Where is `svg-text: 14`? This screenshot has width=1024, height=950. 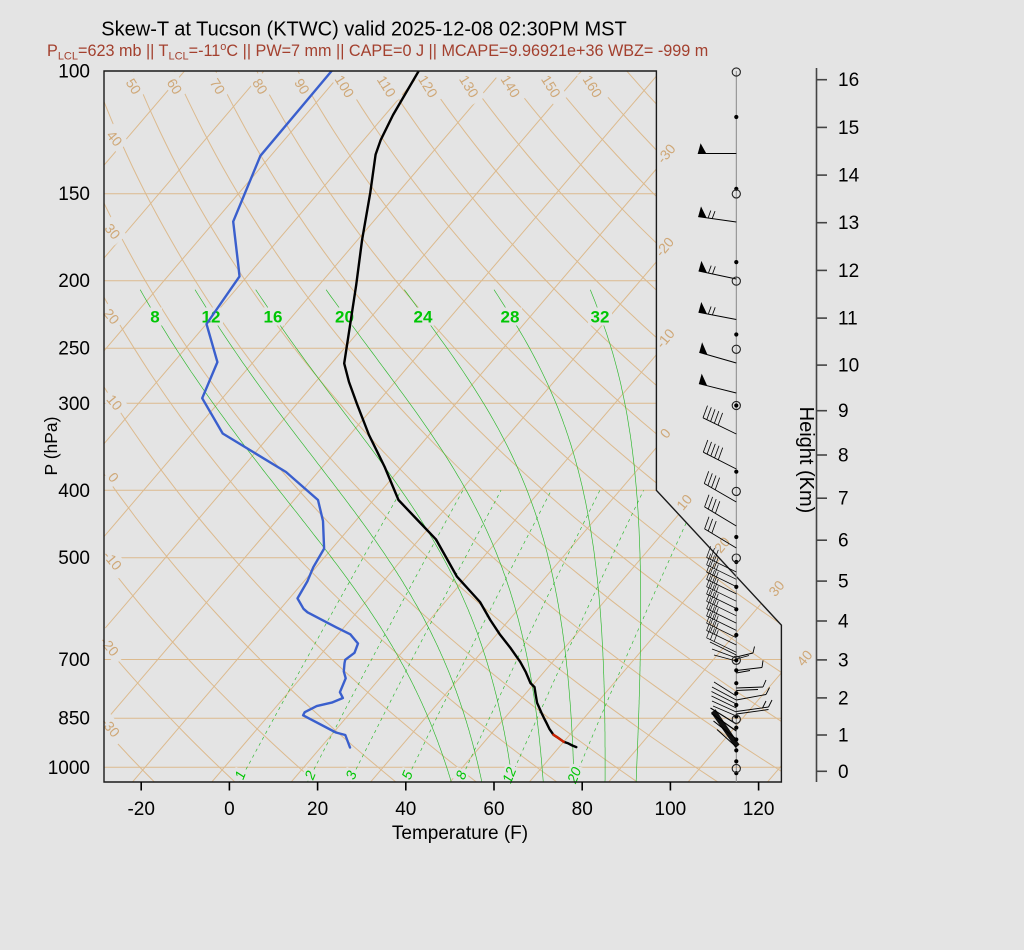 svg-text: 14 is located at coordinates (849, 176).